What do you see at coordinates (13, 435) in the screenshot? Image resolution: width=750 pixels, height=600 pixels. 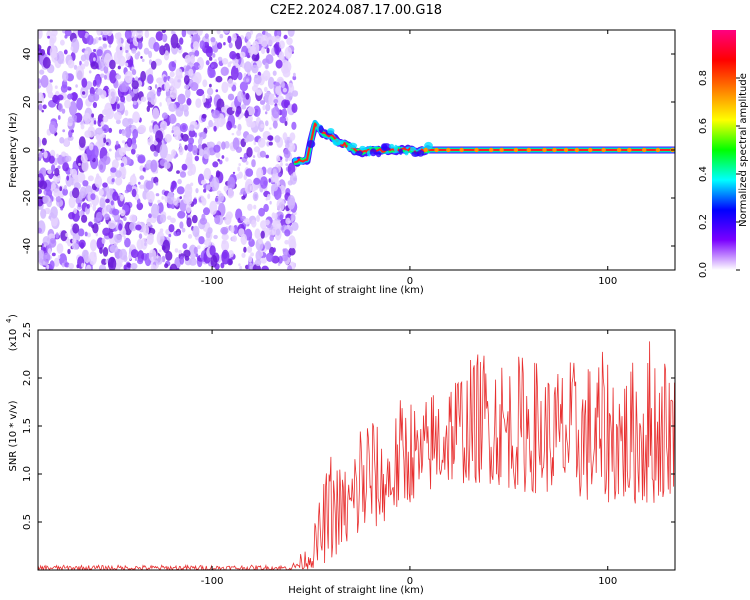 I see `snr-ylabel: SNR (10 * v/v)` at bounding box center [13, 435].